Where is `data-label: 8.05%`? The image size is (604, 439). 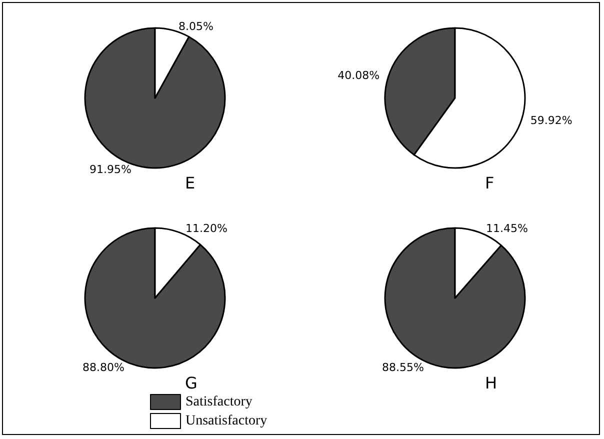 data-label: 8.05% is located at coordinates (196, 26).